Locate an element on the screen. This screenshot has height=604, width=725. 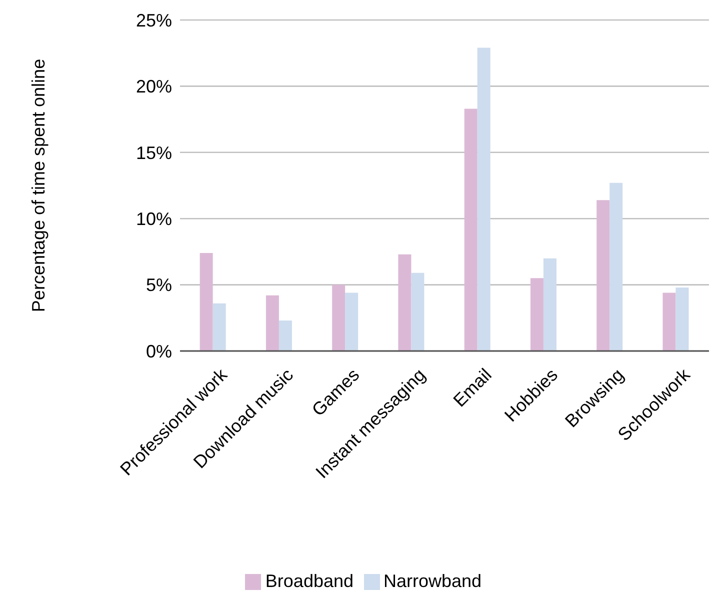
y-tick-label: 20% is located at coordinates (154, 86).